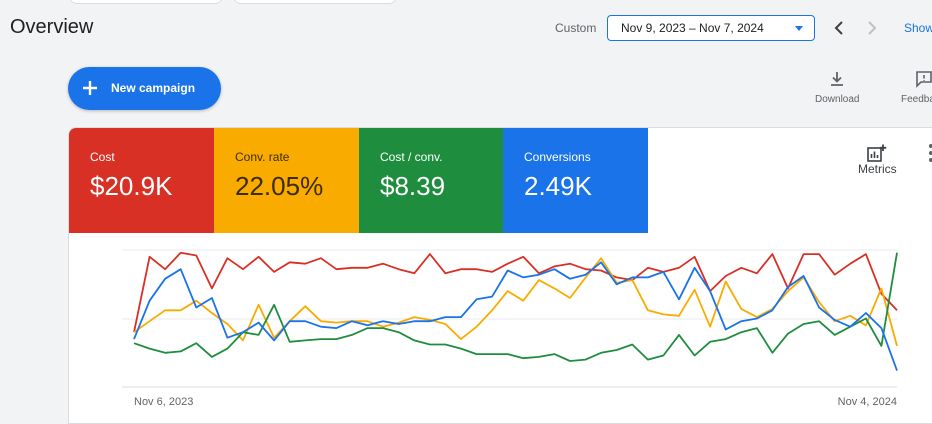 This screenshot has height=424, width=932. What do you see at coordinates (837, 99) in the screenshot?
I see `download-label: Download` at bounding box center [837, 99].